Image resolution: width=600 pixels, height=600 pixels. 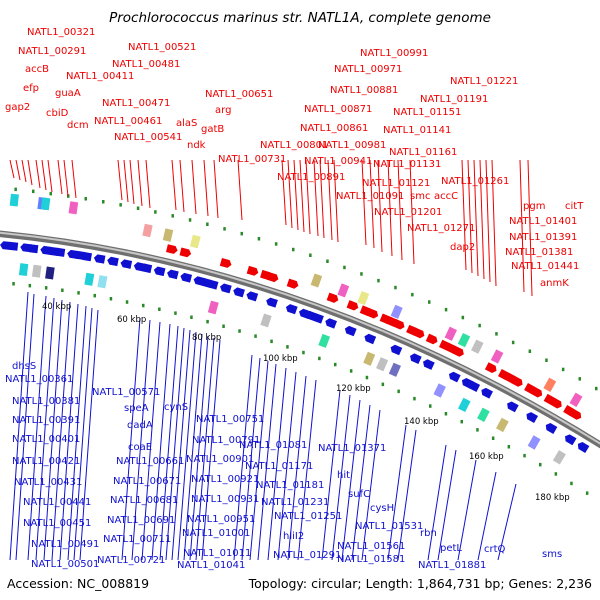 I want to click on gene-label: NATL1_00721, so click(x=131, y=560).